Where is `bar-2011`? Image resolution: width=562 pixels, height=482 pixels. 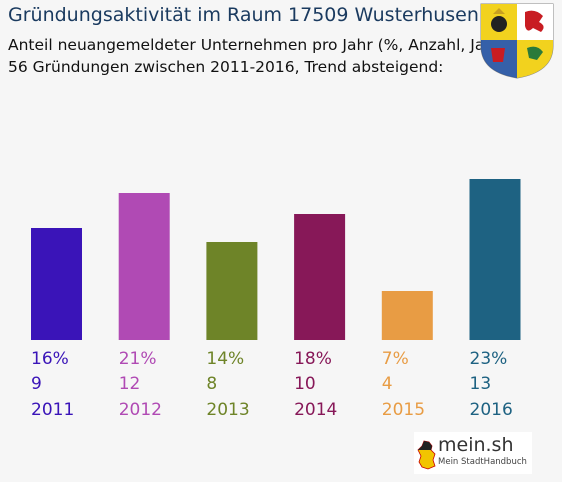 bar-2011 is located at coordinates (56, 284).